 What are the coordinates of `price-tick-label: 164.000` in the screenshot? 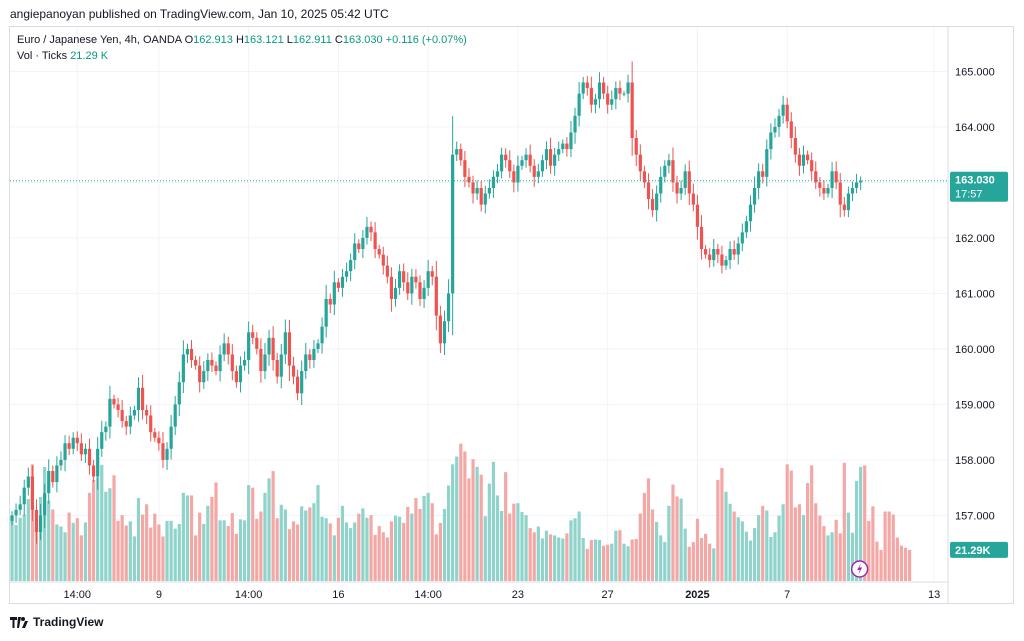 It's located at (975, 128).